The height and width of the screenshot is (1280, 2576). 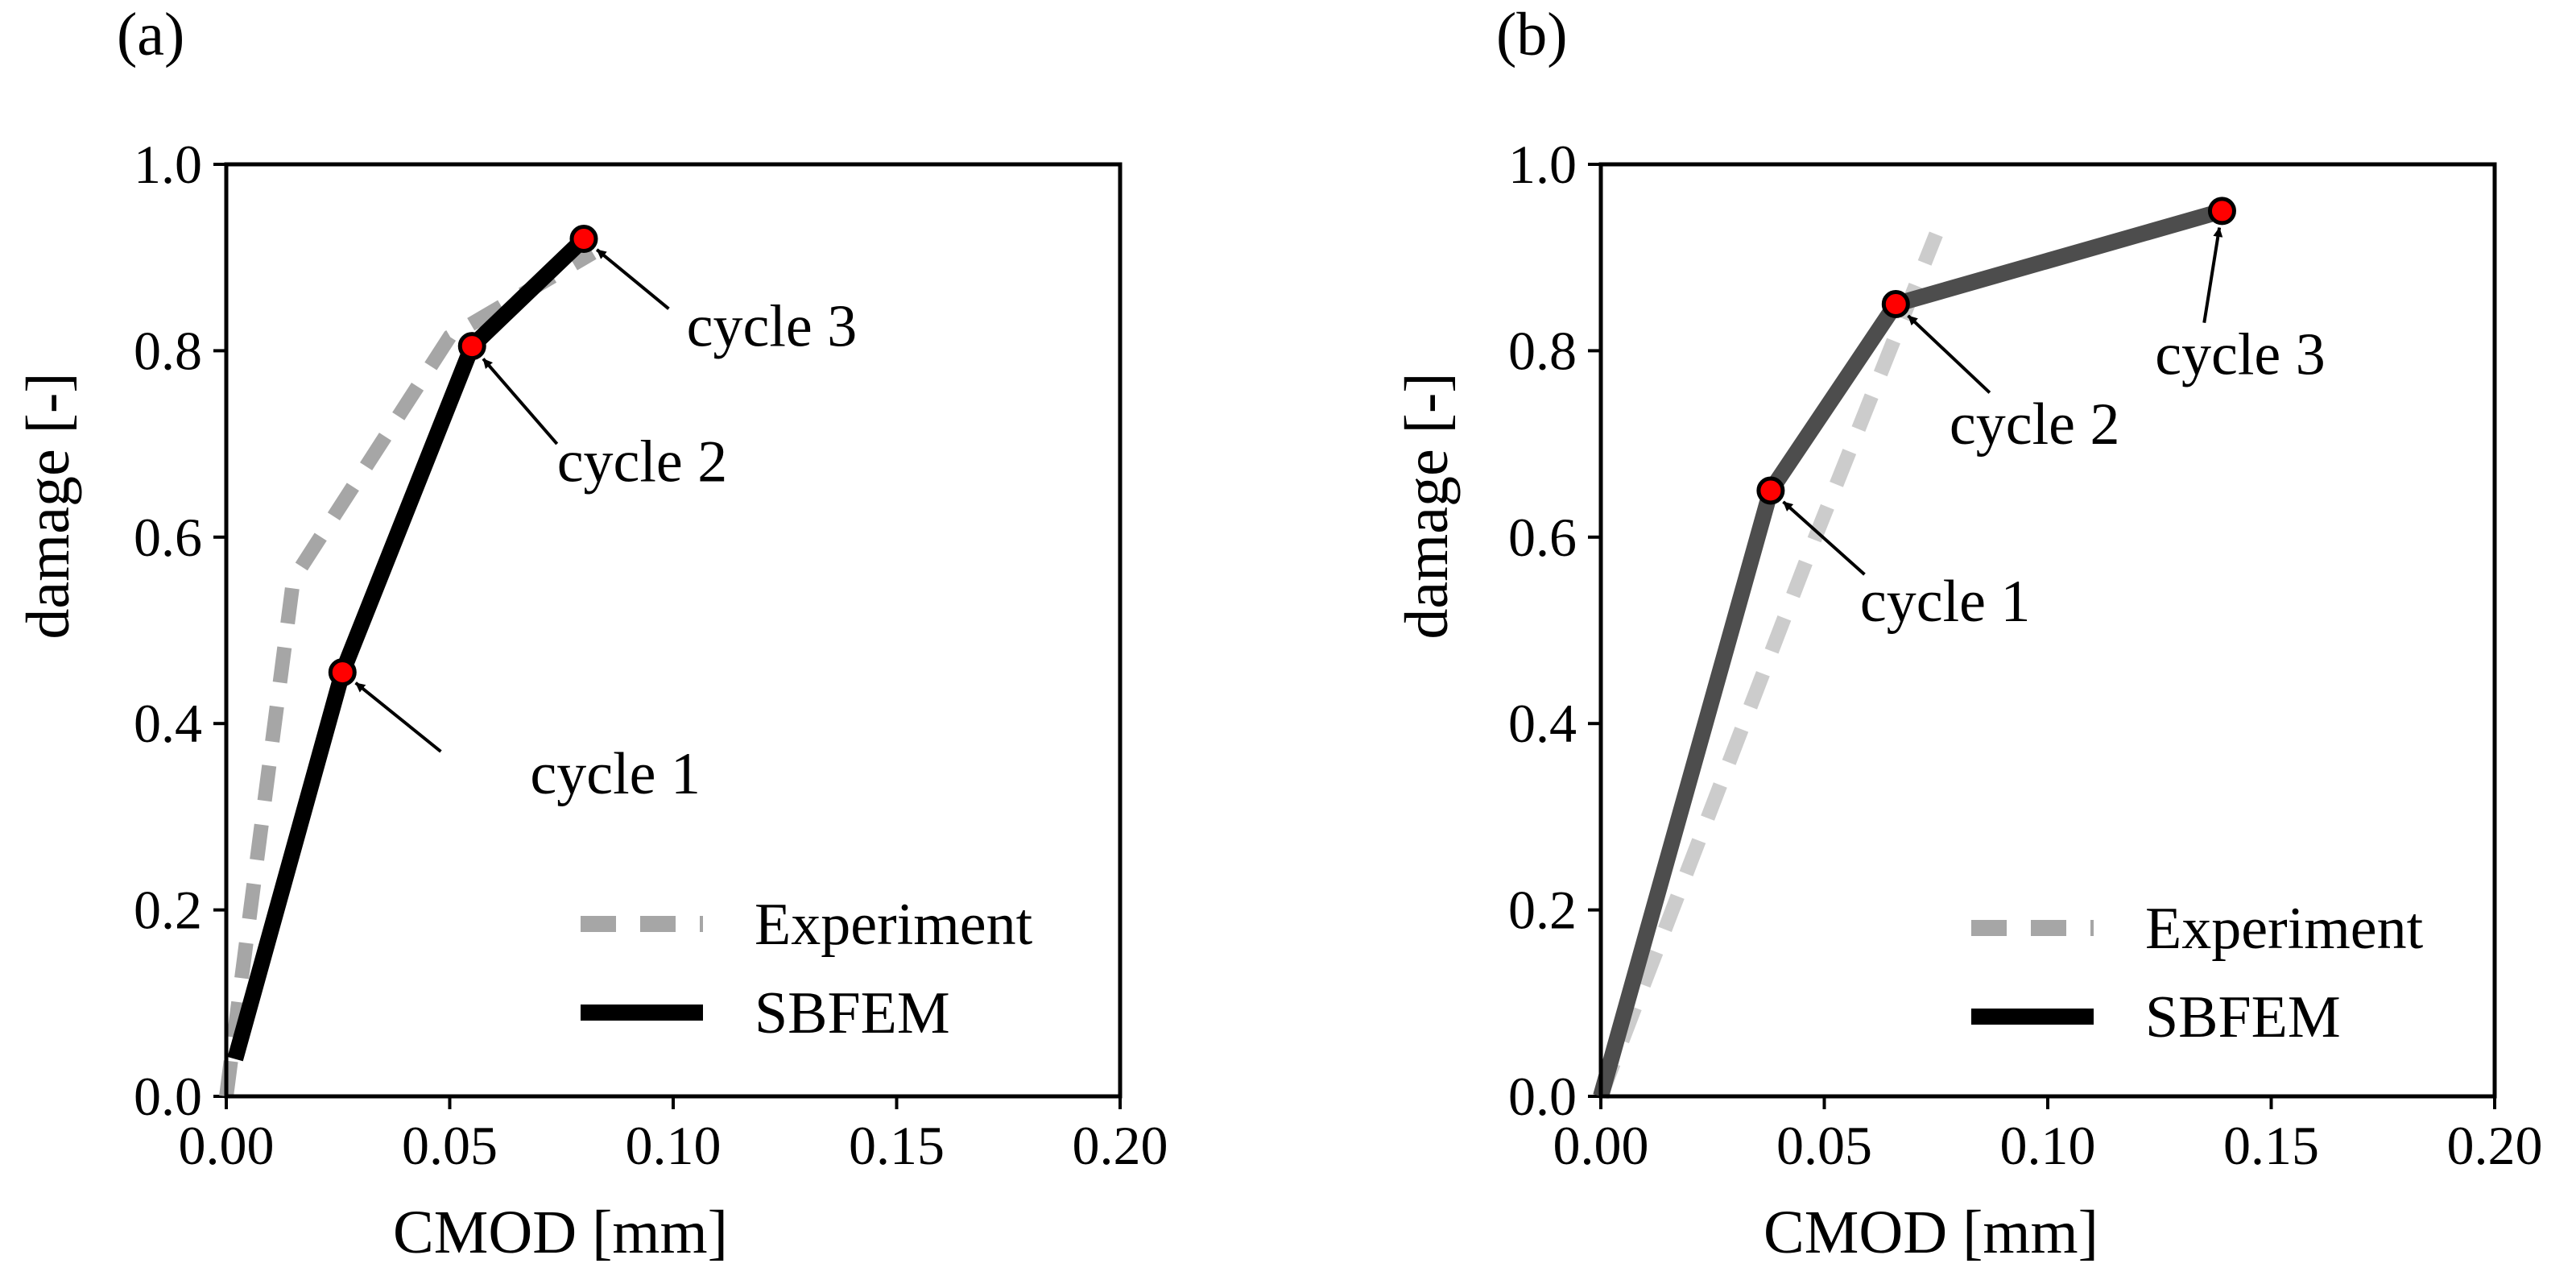 I want to click on panel-label: (a), so click(x=151, y=34).